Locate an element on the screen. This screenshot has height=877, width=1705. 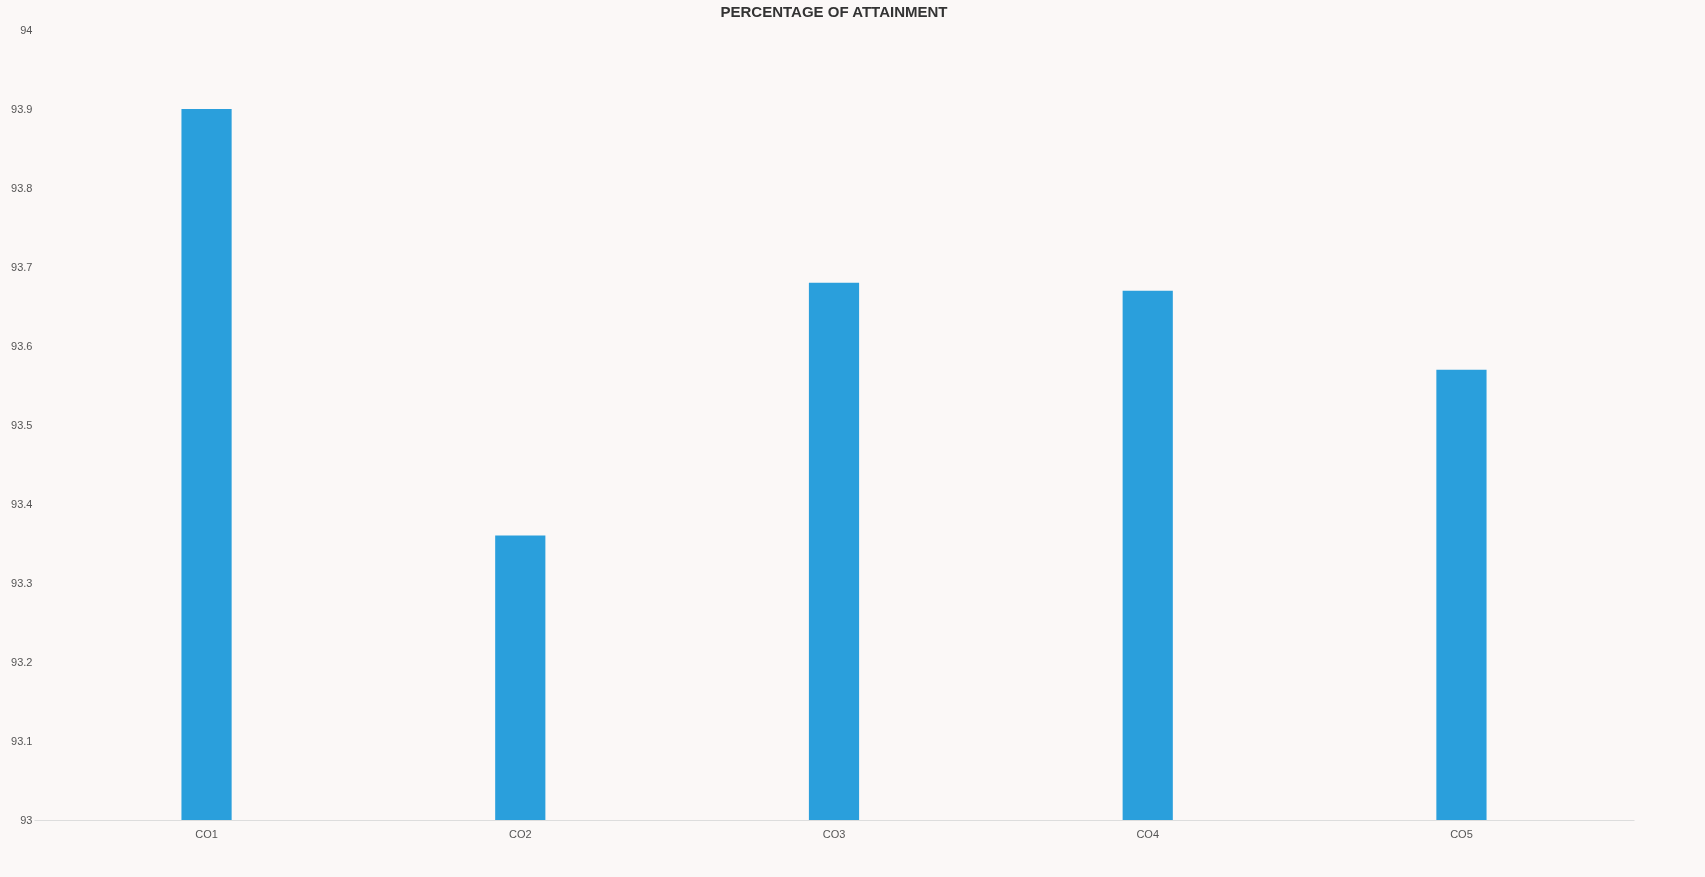
y-tick-label: 94 is located at coordinates (26, 29).